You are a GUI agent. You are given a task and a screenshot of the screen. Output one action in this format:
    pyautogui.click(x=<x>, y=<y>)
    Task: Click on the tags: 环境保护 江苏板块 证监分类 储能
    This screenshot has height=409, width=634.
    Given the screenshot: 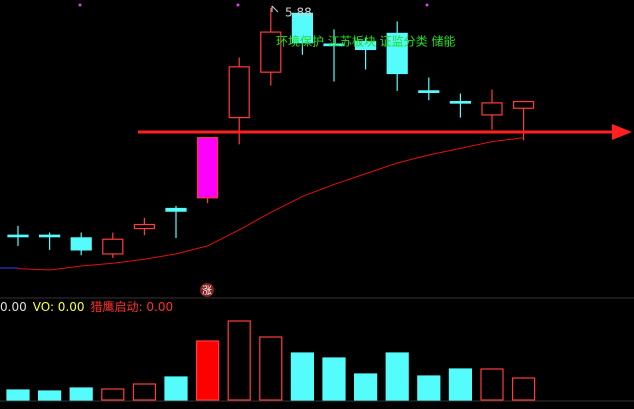 What is the action you would take?
    pyautogui.click(x=365, y=41)
    